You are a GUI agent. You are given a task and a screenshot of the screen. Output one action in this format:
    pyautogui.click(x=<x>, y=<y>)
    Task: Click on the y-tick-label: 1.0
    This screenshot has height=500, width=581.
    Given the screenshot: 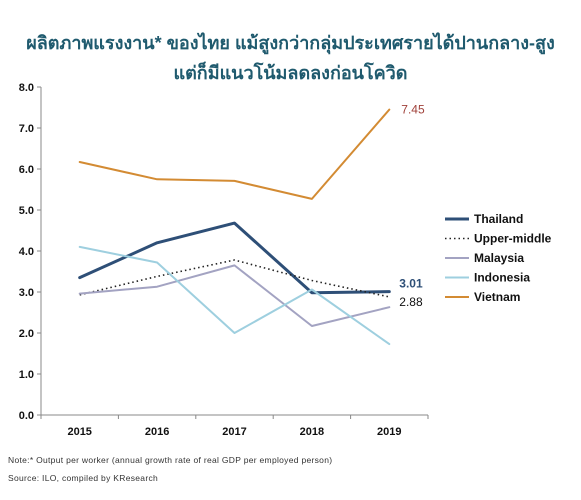 What is the action you would take?
    pyautogui.click(x=26, y=375)
    